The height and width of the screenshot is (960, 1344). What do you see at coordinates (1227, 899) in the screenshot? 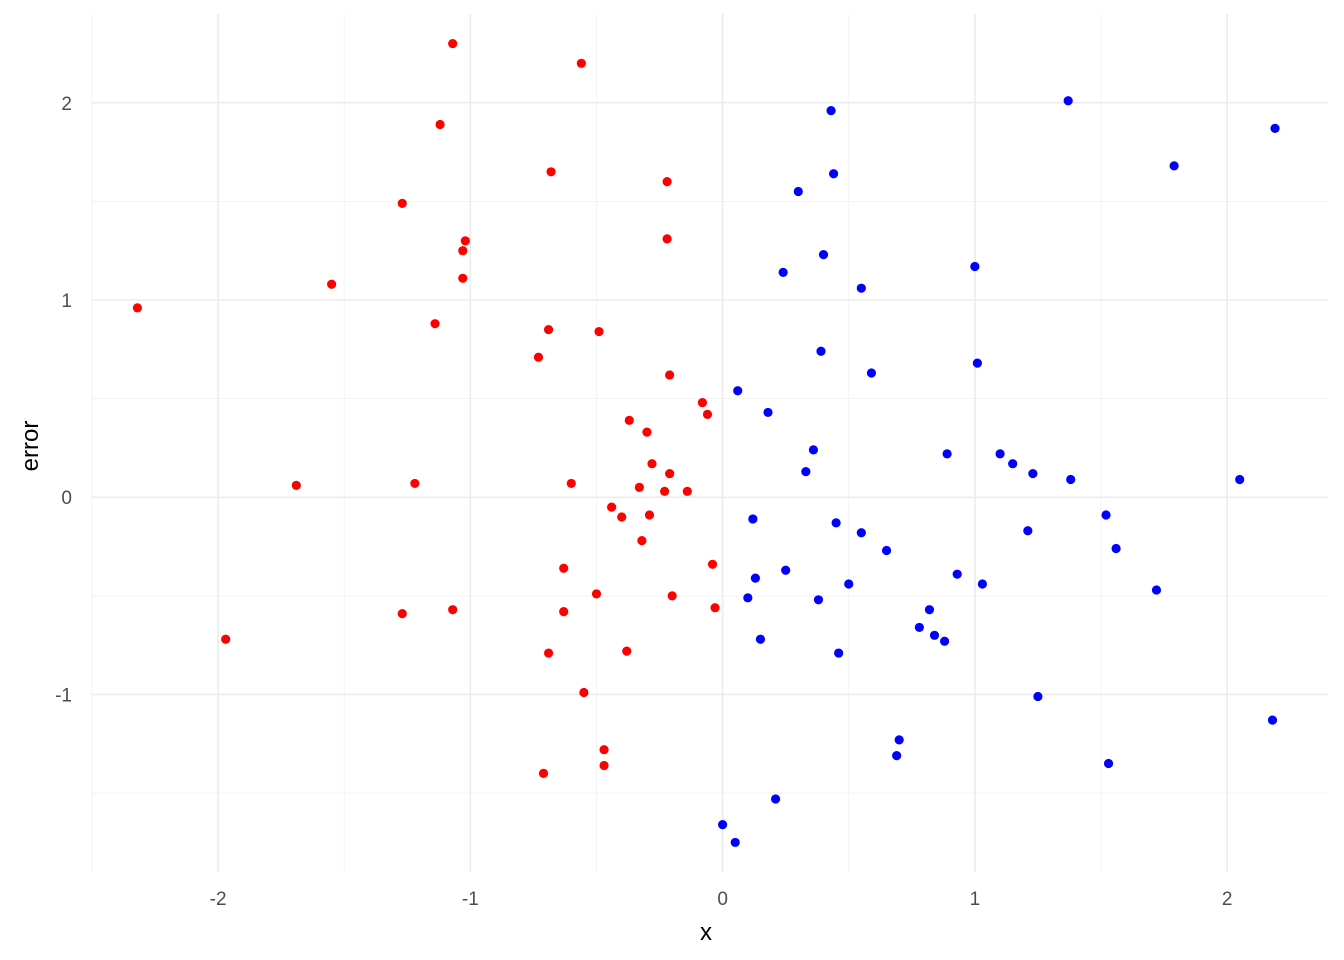
I see `x-tick-label: 2` at bounding box center [1227, 899].